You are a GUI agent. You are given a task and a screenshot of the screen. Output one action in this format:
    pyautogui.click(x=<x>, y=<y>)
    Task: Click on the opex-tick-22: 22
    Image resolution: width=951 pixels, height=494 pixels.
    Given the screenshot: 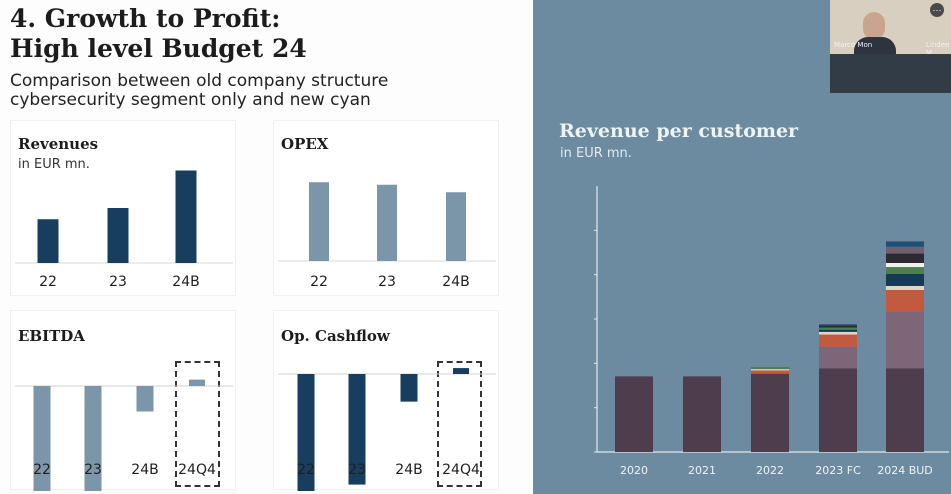 What is the action you would take?
    pyautogui.click(x=319, y=282)
    